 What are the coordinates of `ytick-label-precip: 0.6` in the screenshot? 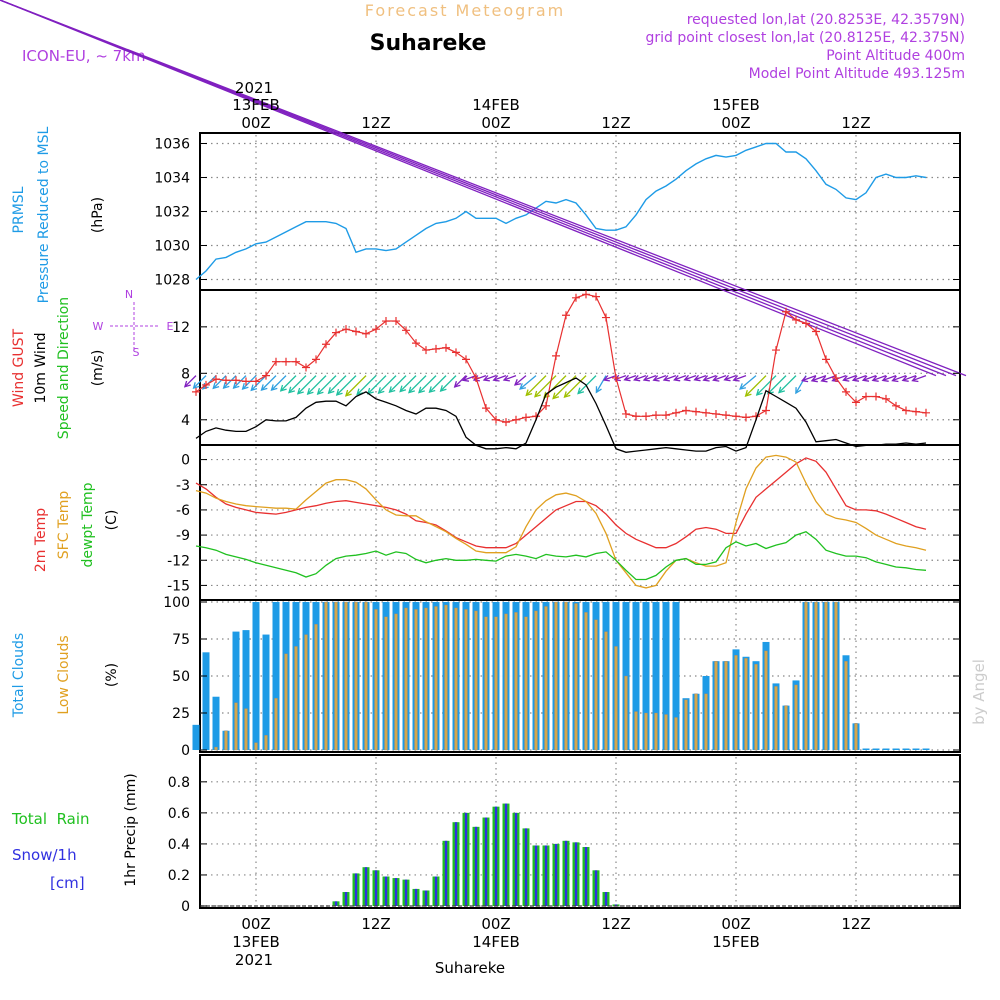 It's located at (179, 814).